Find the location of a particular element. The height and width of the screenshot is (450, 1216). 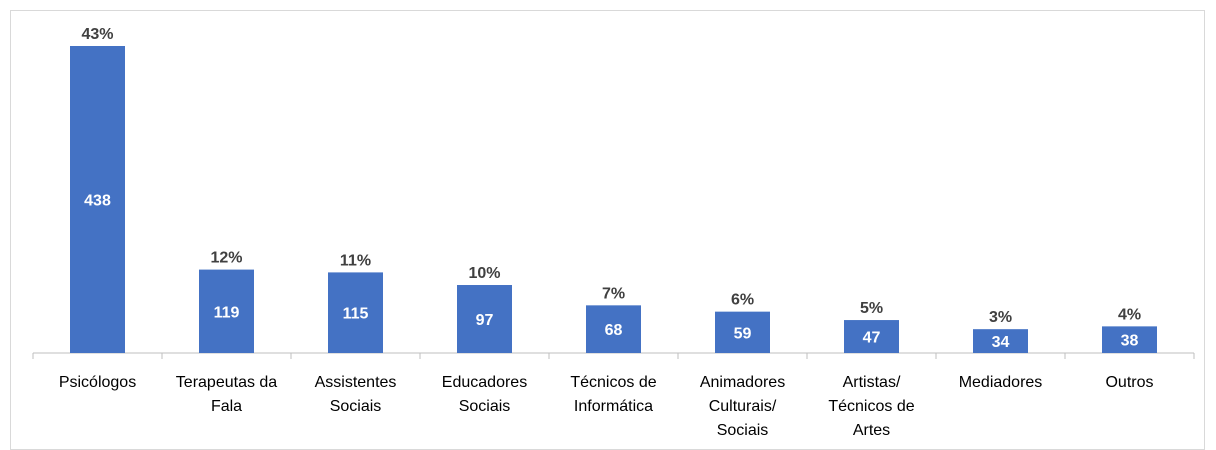

bar-value-label: 68 is located at coordinates (614, 330).